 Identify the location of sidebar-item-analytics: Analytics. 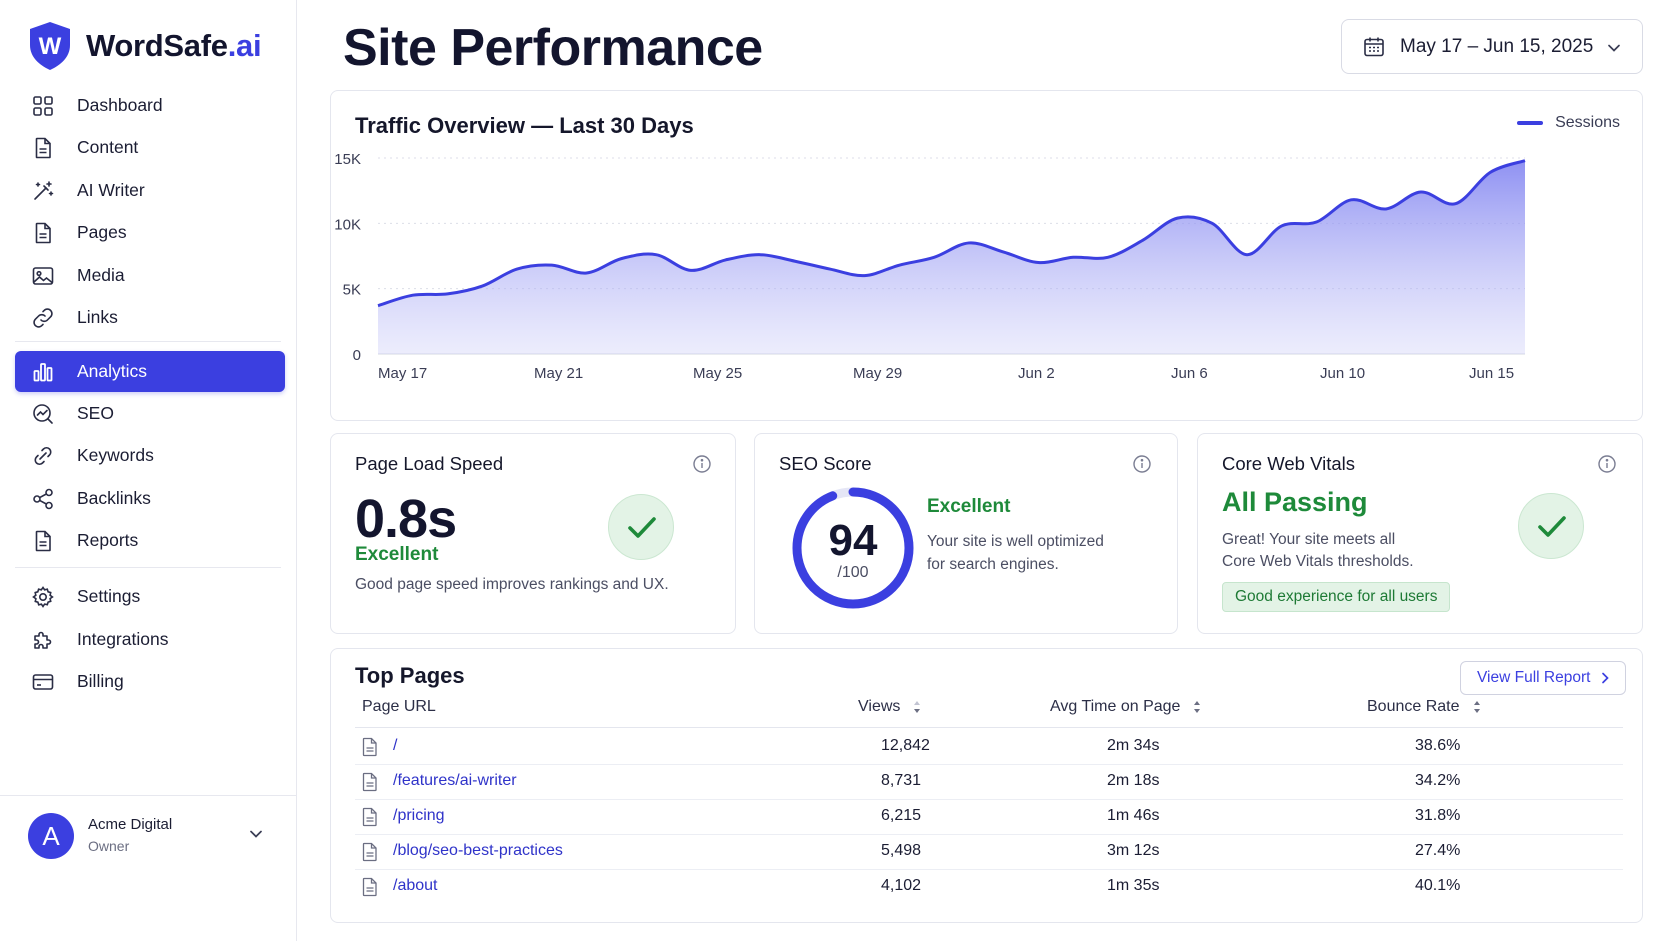
(150, 371).